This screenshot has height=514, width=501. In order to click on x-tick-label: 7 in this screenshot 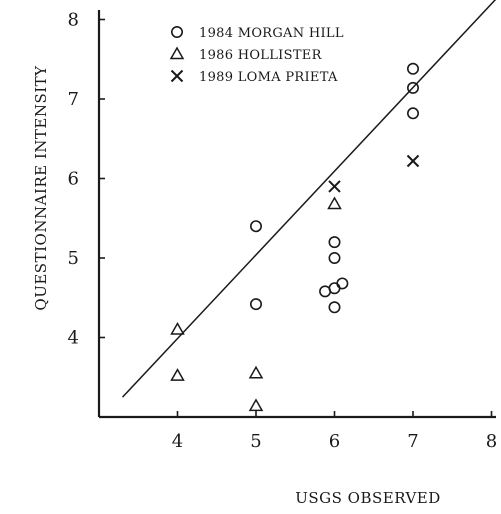, I will do `click(412, 441)`.